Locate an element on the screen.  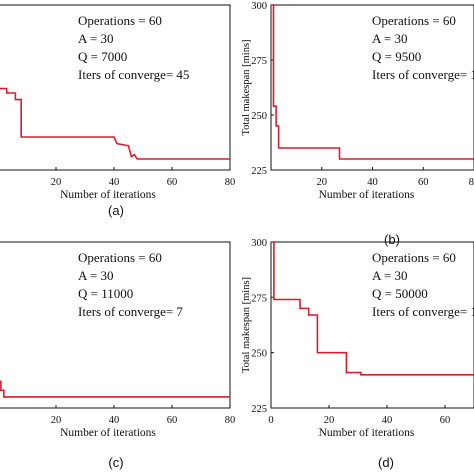
annotation-line: Iters of converge= 45 is located at coordinates (133, 74).